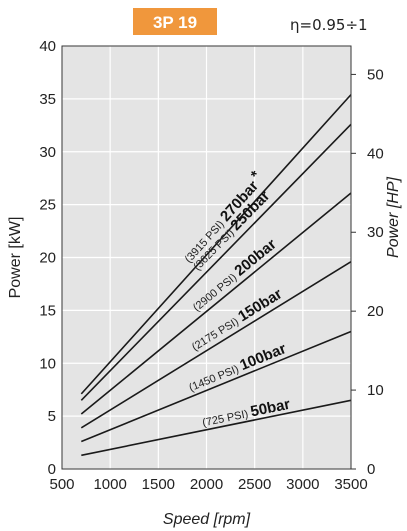  I want to click on y2-tick-label: 40, so click(375, 153).